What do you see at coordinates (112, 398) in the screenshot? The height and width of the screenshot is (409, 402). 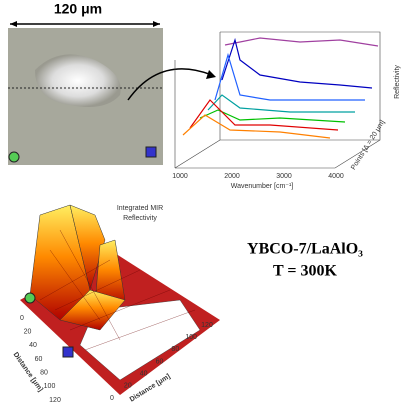 I see `right-tick-label: 0` at bounding box center [112, 398].